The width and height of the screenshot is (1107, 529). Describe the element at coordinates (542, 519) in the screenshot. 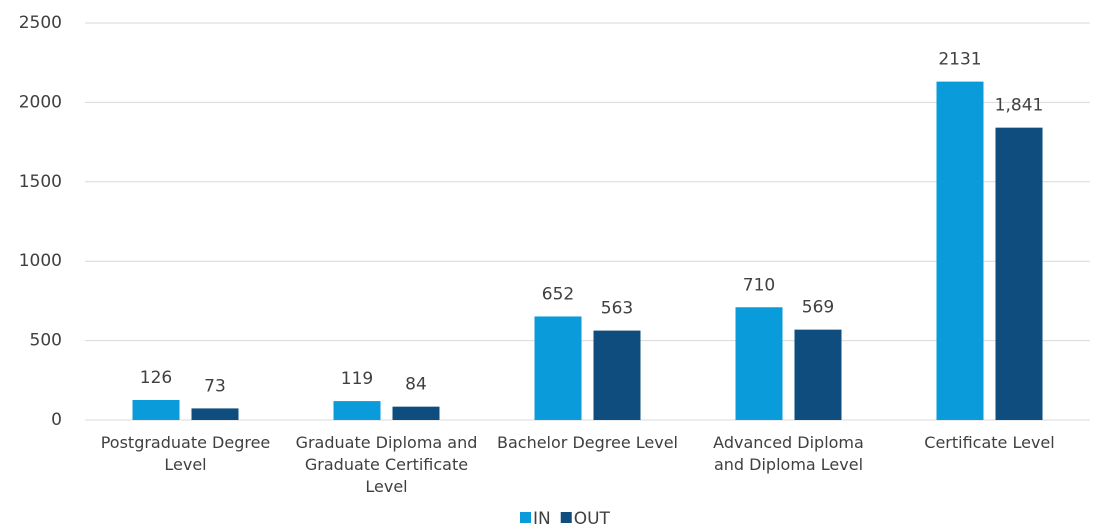

I see `legend-label: IN` at that location.